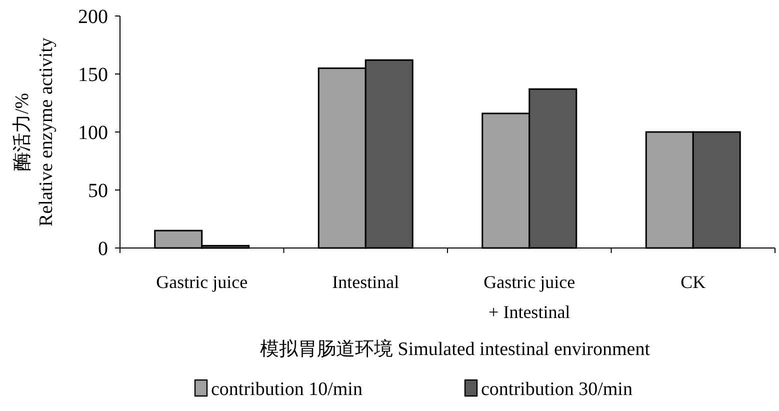  I want to click on y-tick-label: 0, so click(103, 249).